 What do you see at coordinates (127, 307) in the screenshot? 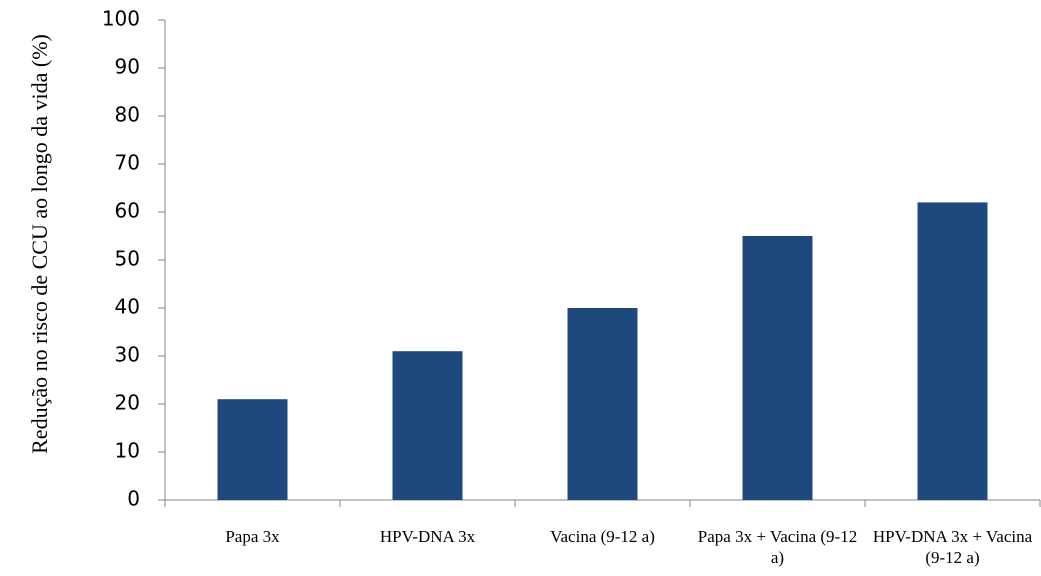
I see `y-tick-label: 40` at bounding box center [127, 307].